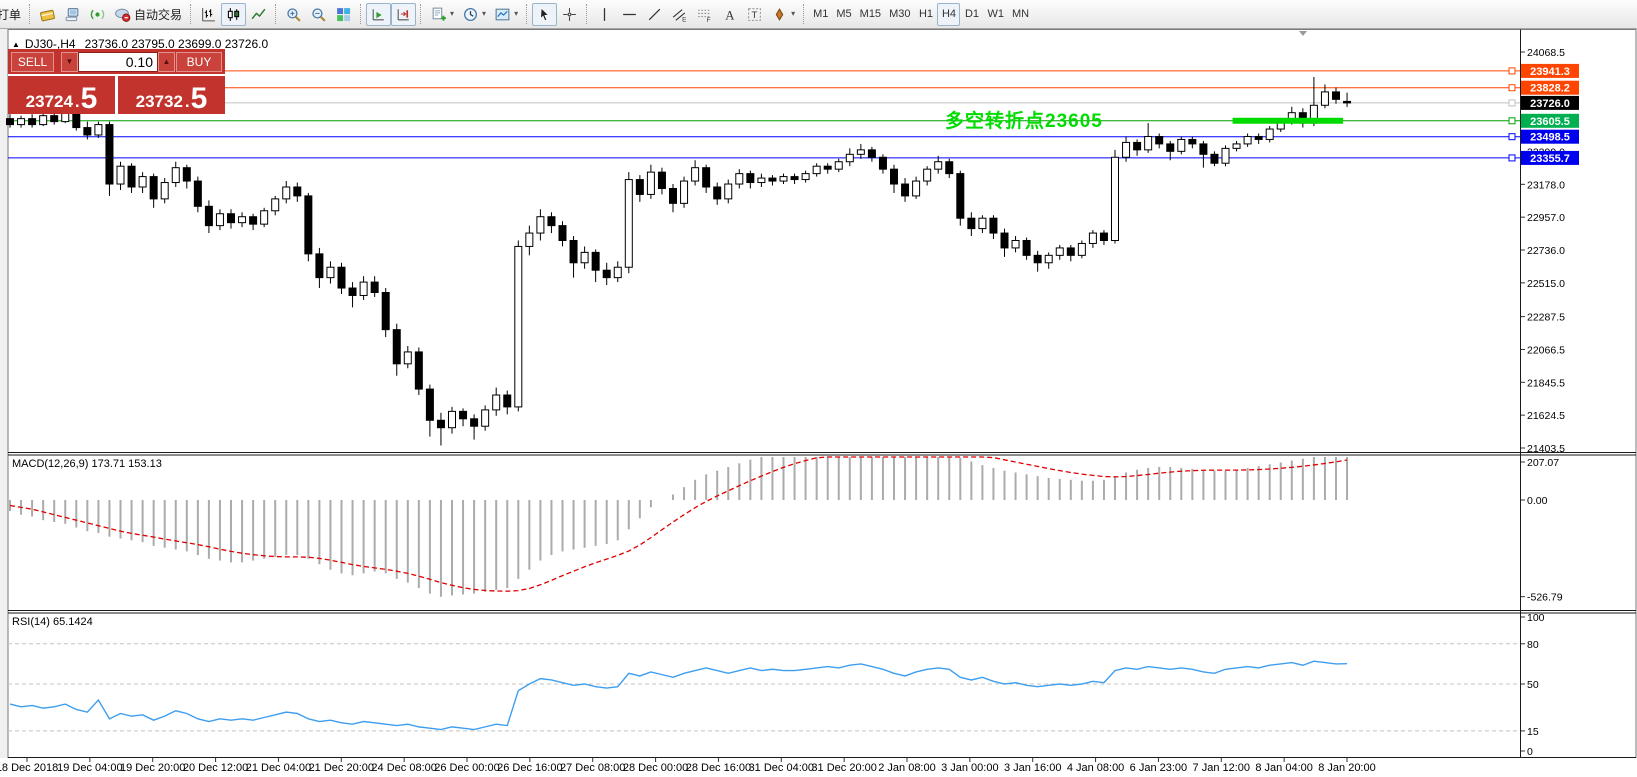 This screenshot has width=1637, height=777. I want to click on sell-price-frac: 5, so click(89, 99).